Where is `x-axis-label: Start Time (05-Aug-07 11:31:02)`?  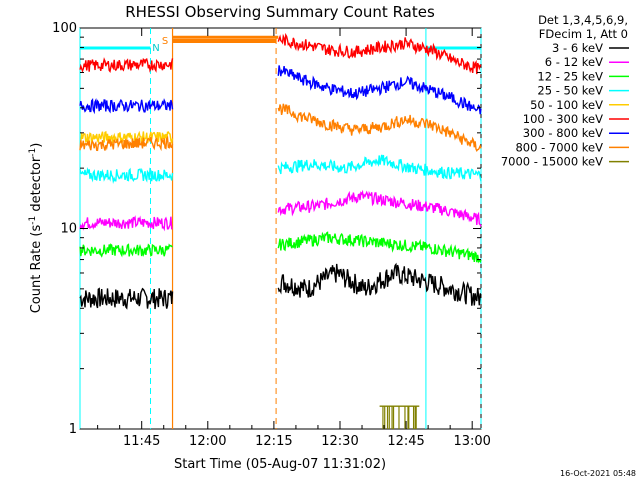
x-axis-label: Start Time (05-Aug-07 11:31:02) is located at coordinates (280, 464).